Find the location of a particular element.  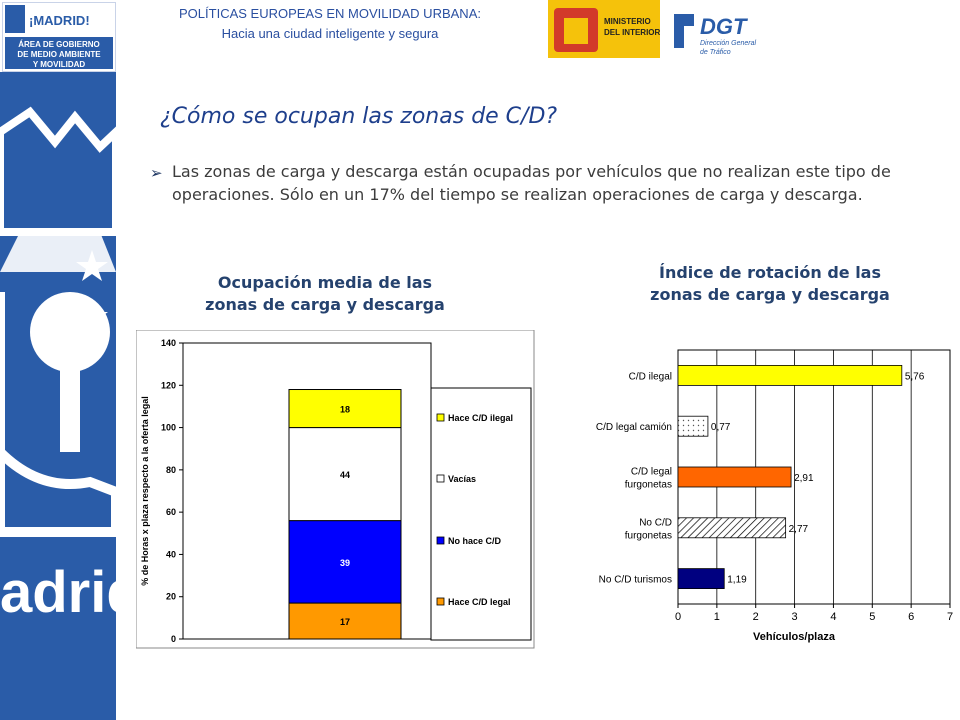

madrid-logo-text: ¡MADRID! is located at coordinates (59, 20).